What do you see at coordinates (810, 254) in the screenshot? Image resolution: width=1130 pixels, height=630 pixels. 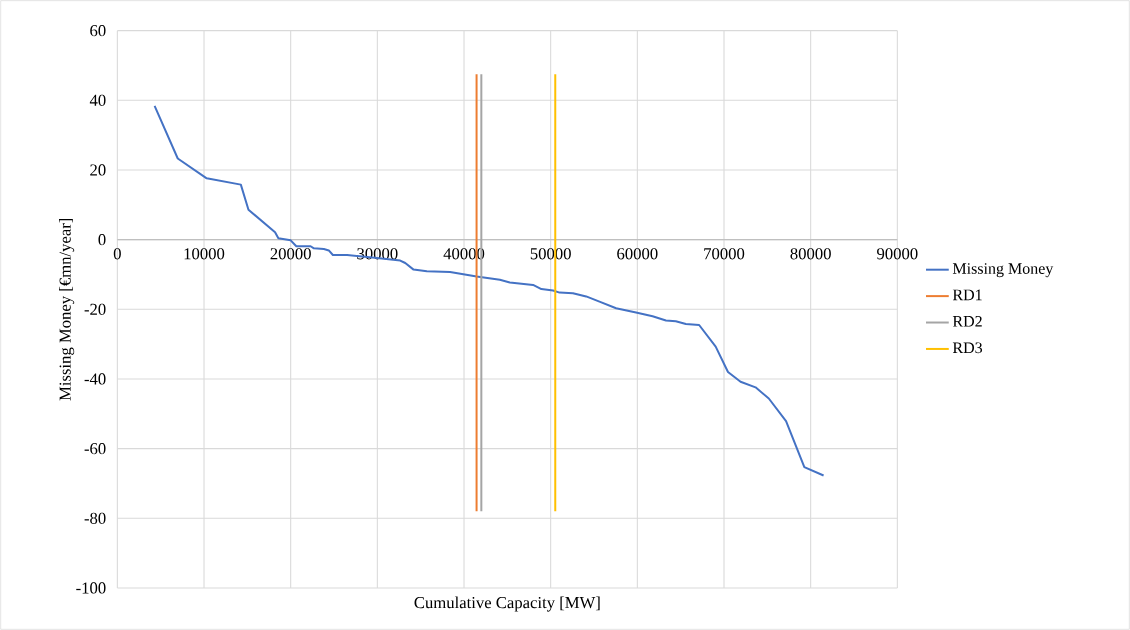 I see `x-tick-label: 80000` at bounding box center [810, 254].